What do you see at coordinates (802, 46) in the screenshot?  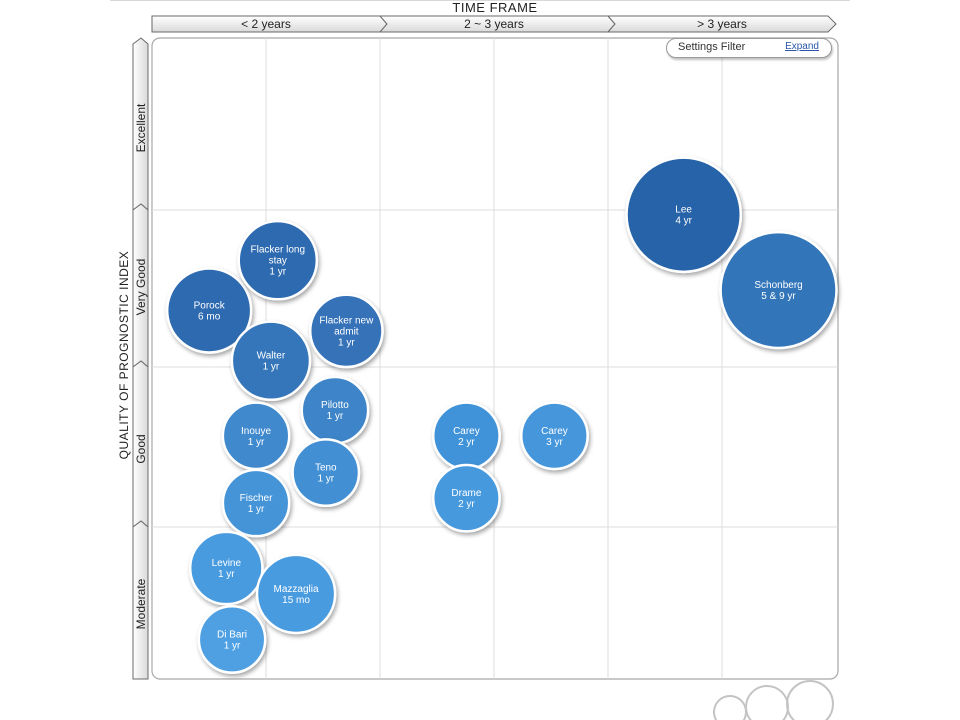 I see `expand-link: Expand` at bounding box center [802, 46].